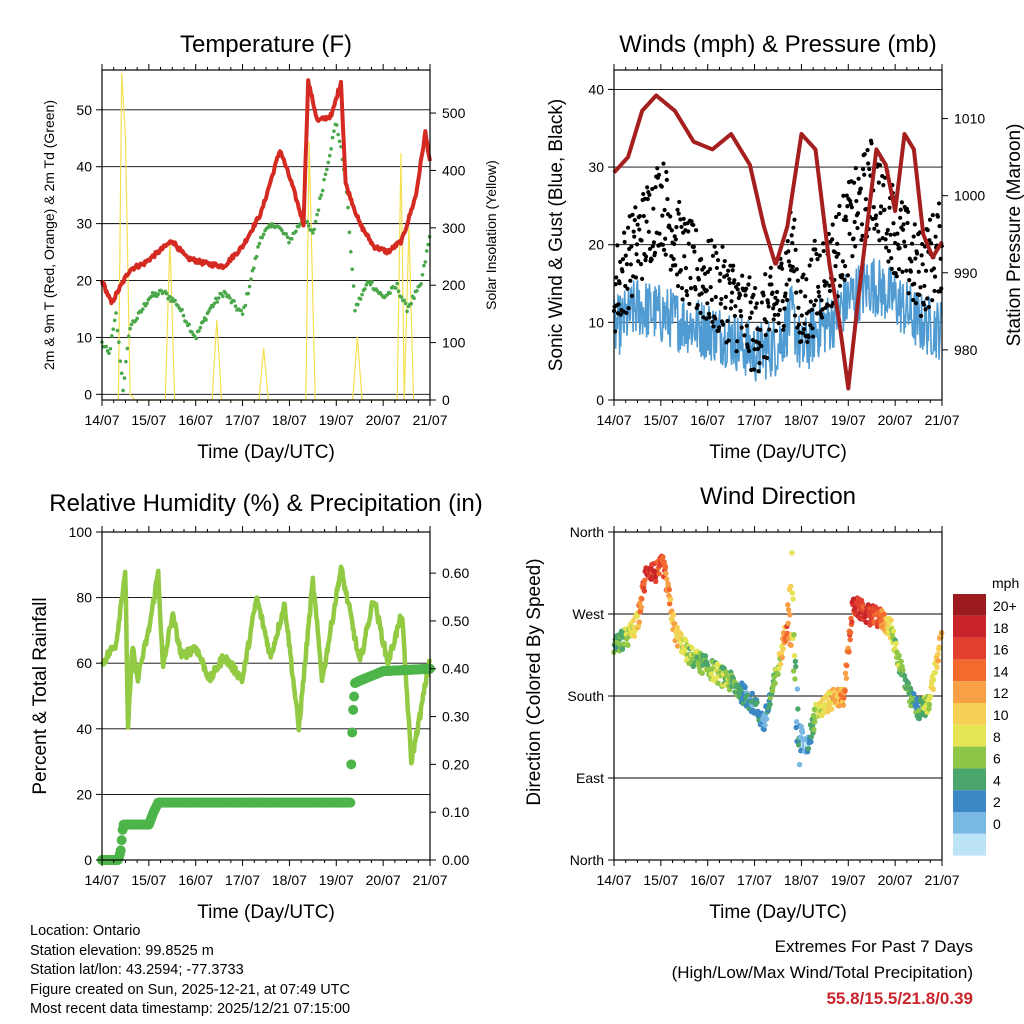 Image resolution: width=1024 pixels, height=1024 pixels. I want to click on y2-tick-label: 0.20, so click(455, 764).